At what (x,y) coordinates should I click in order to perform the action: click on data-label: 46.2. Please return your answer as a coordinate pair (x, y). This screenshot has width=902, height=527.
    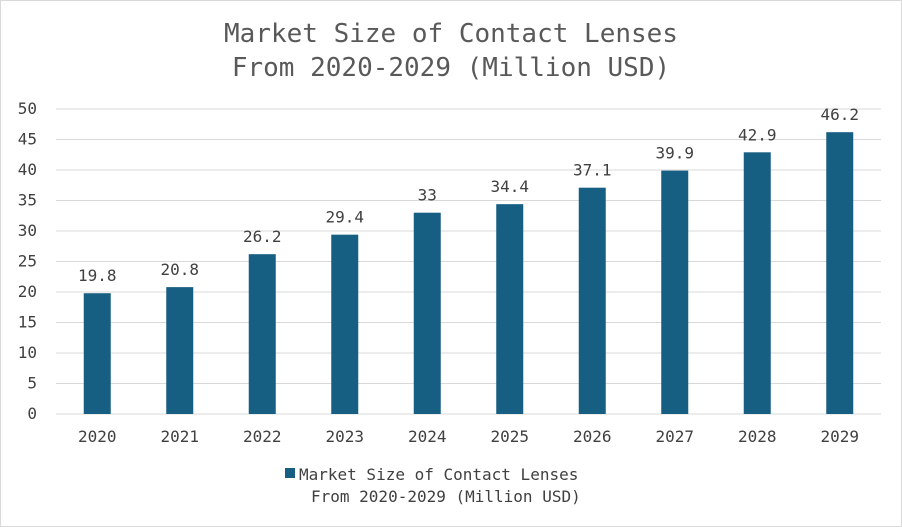
    Looking at the image, I should click on (839, 114).